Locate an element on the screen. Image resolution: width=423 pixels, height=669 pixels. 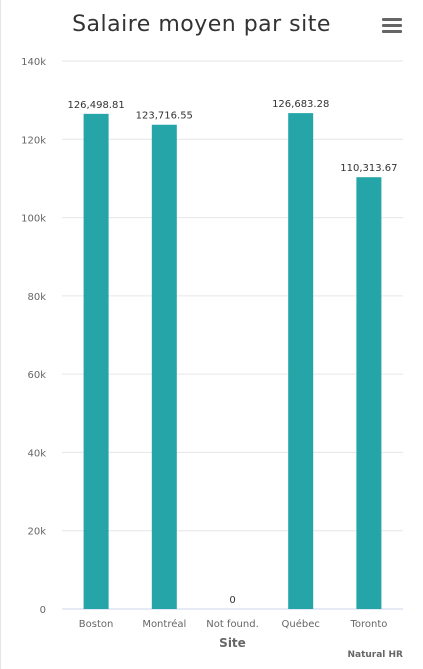
y-tick-label: 120k is located at coordinates (33, 140).